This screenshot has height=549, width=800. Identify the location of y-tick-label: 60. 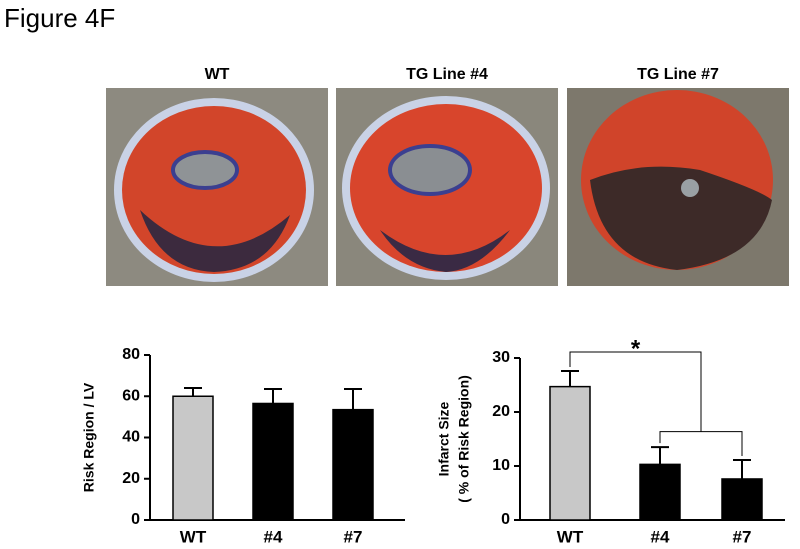
(131, 395).